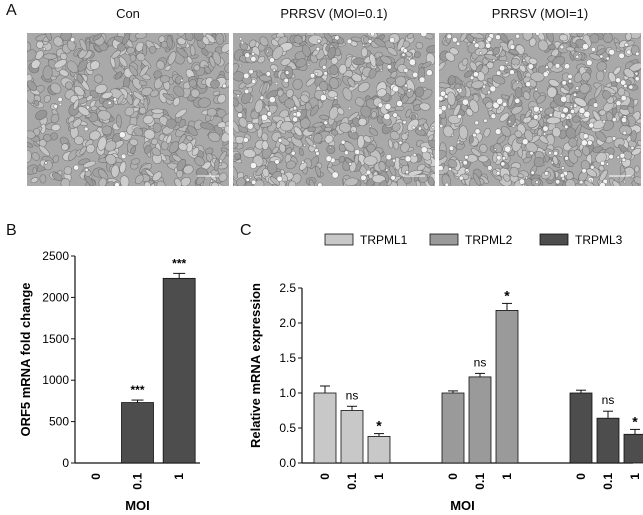 The width and height of the screenshot is (643, 515). Describe the element at coordinates (128, 13) in the screenshot. I see `micrograph-title-con: Con` at that location.